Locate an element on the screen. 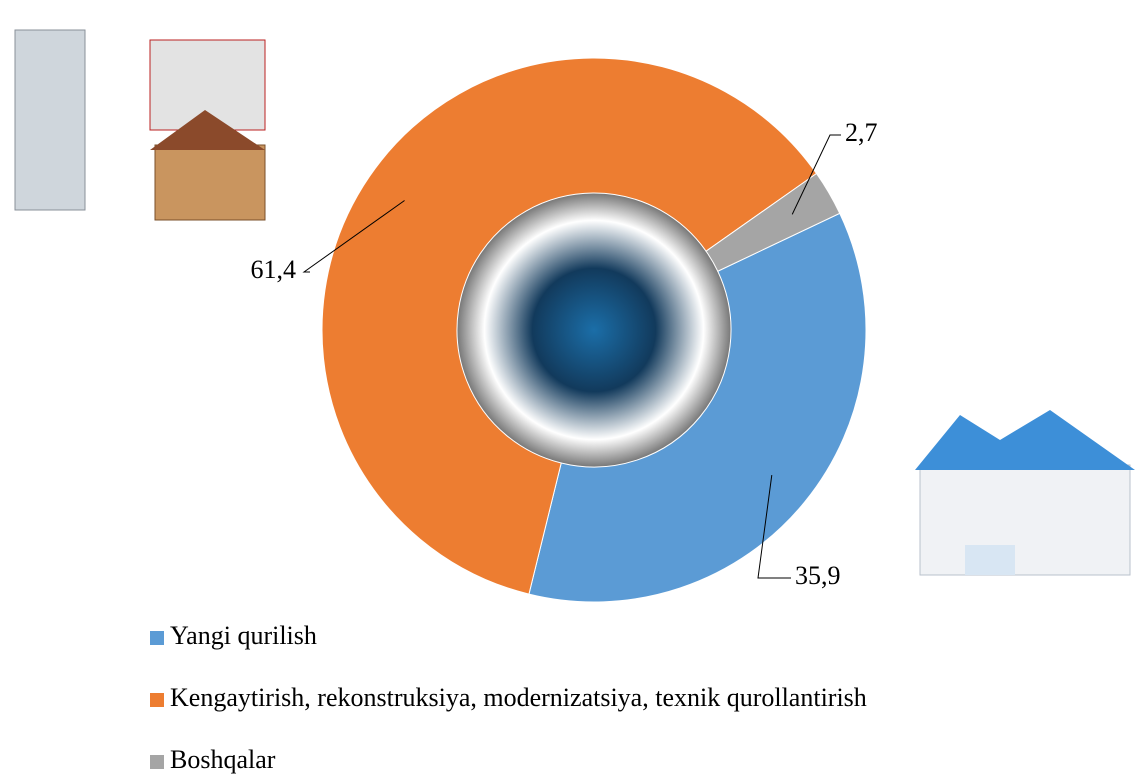  house-illustration is located at coordinates (1025, 493).